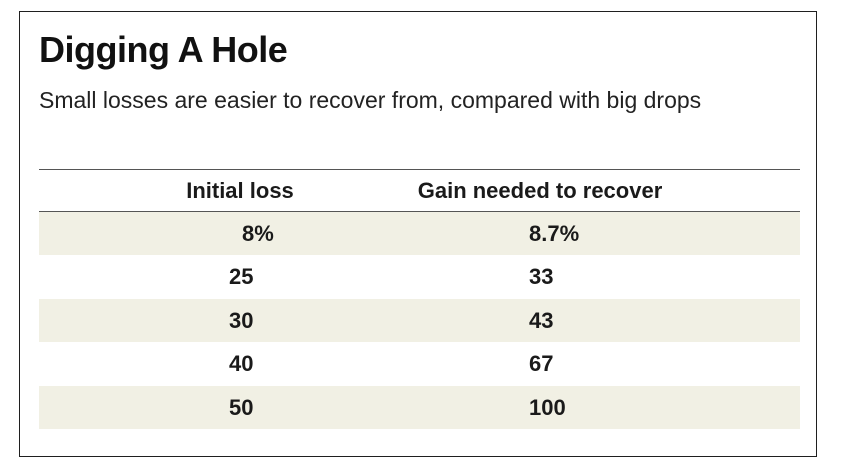 The image size is (846, 470). Describe the element at coordinates (419, 363) in the screenshot. I see `table-row: 40 67` at that location.